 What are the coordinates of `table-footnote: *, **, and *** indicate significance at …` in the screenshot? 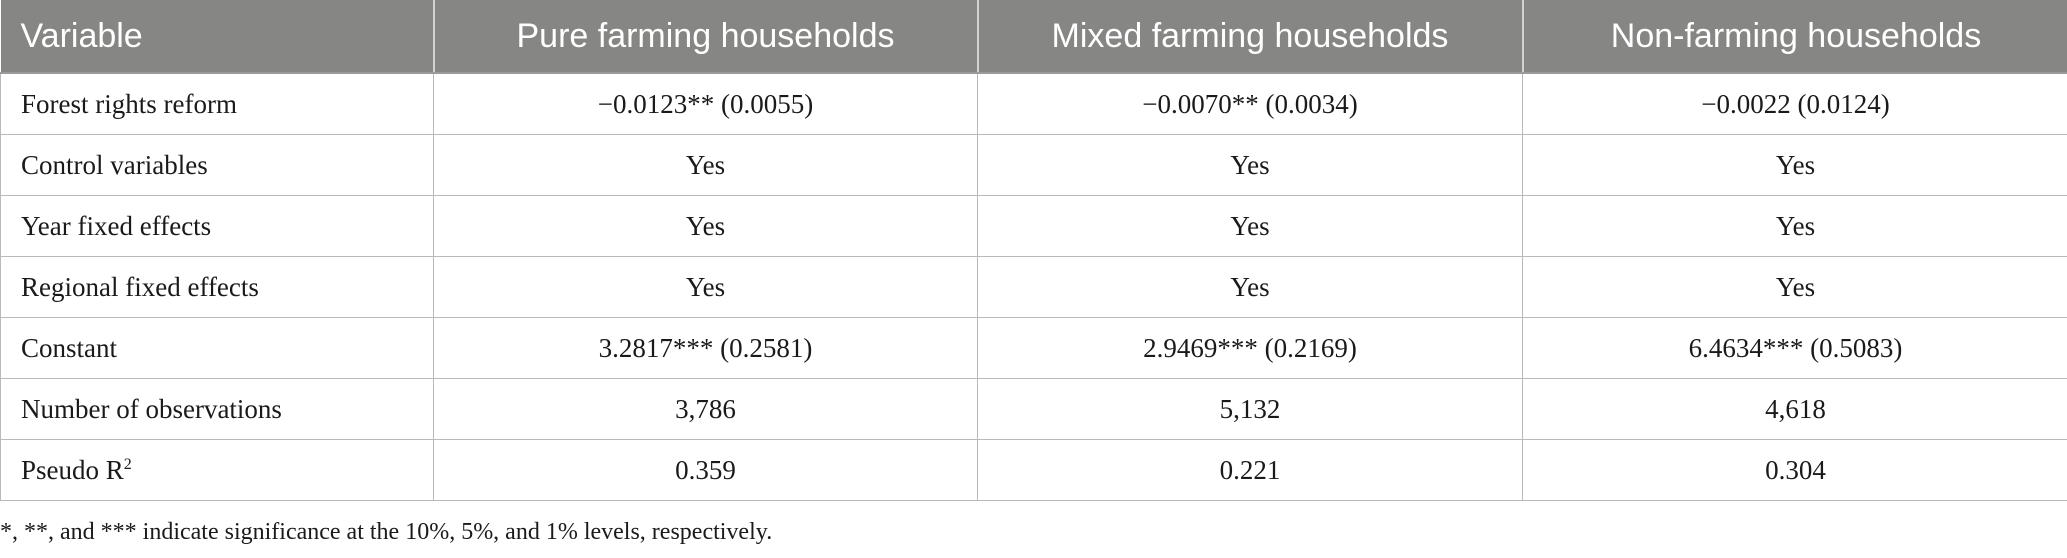 It's located at (386, 532).